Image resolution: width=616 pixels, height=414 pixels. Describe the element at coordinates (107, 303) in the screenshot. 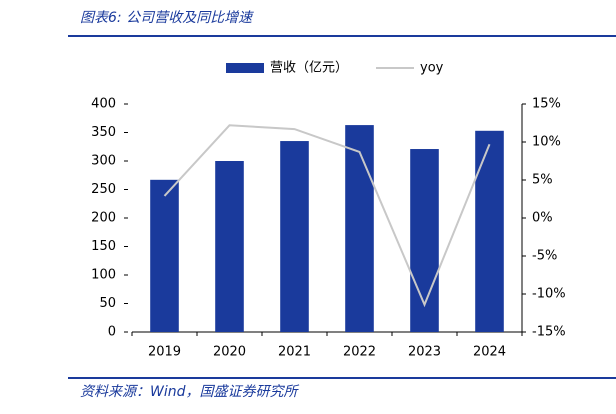

I see `y-tick-label: 50` at that location.